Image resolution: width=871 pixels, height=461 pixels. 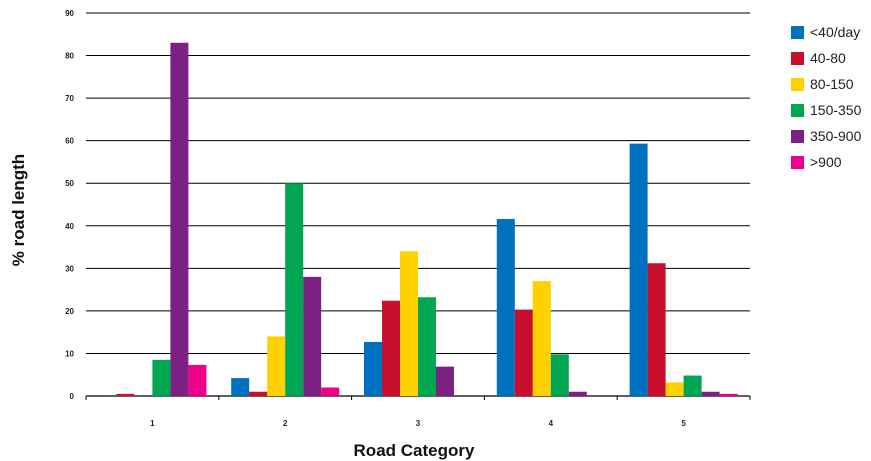 What do you see at coordinates (69, 353) in the screenshot?
I see `y-tick-label: 10` at bounding box center [69, 353].